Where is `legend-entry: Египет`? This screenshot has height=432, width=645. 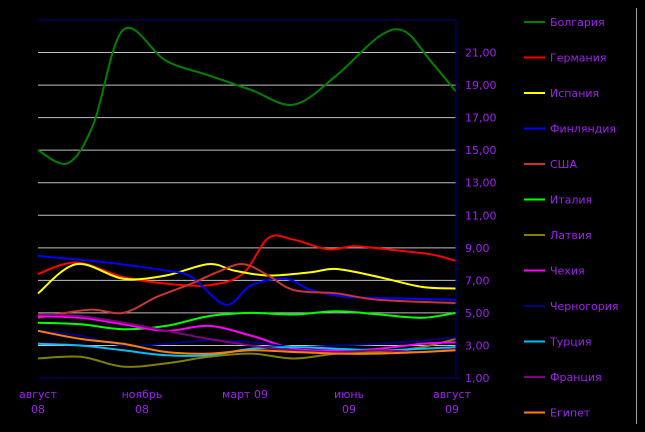 legend-entry: Египет is located at coordinates (557, 413).